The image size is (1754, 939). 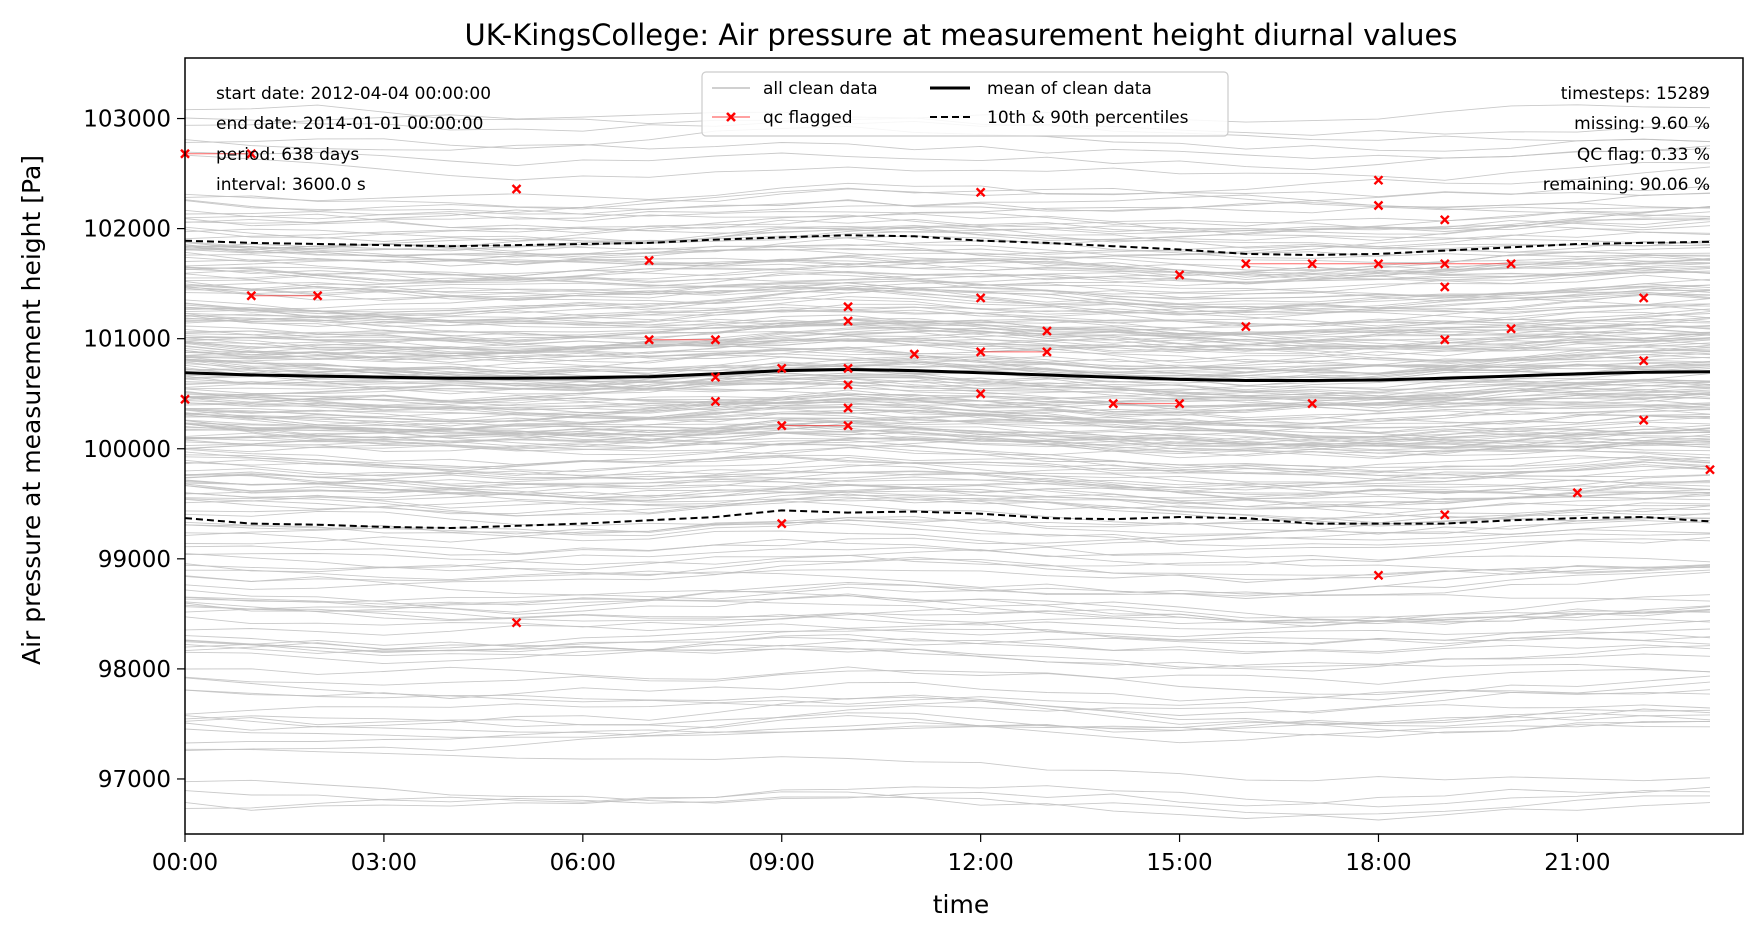 What do you see at coordinates (1643, 155) in the screenshot?
I see `info-qc-flag: QC flag: 0.33 %` at bounding box center [1643, 155].